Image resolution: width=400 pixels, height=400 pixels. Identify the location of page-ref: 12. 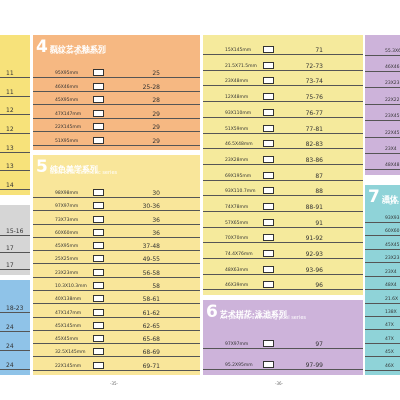
(10, 111).